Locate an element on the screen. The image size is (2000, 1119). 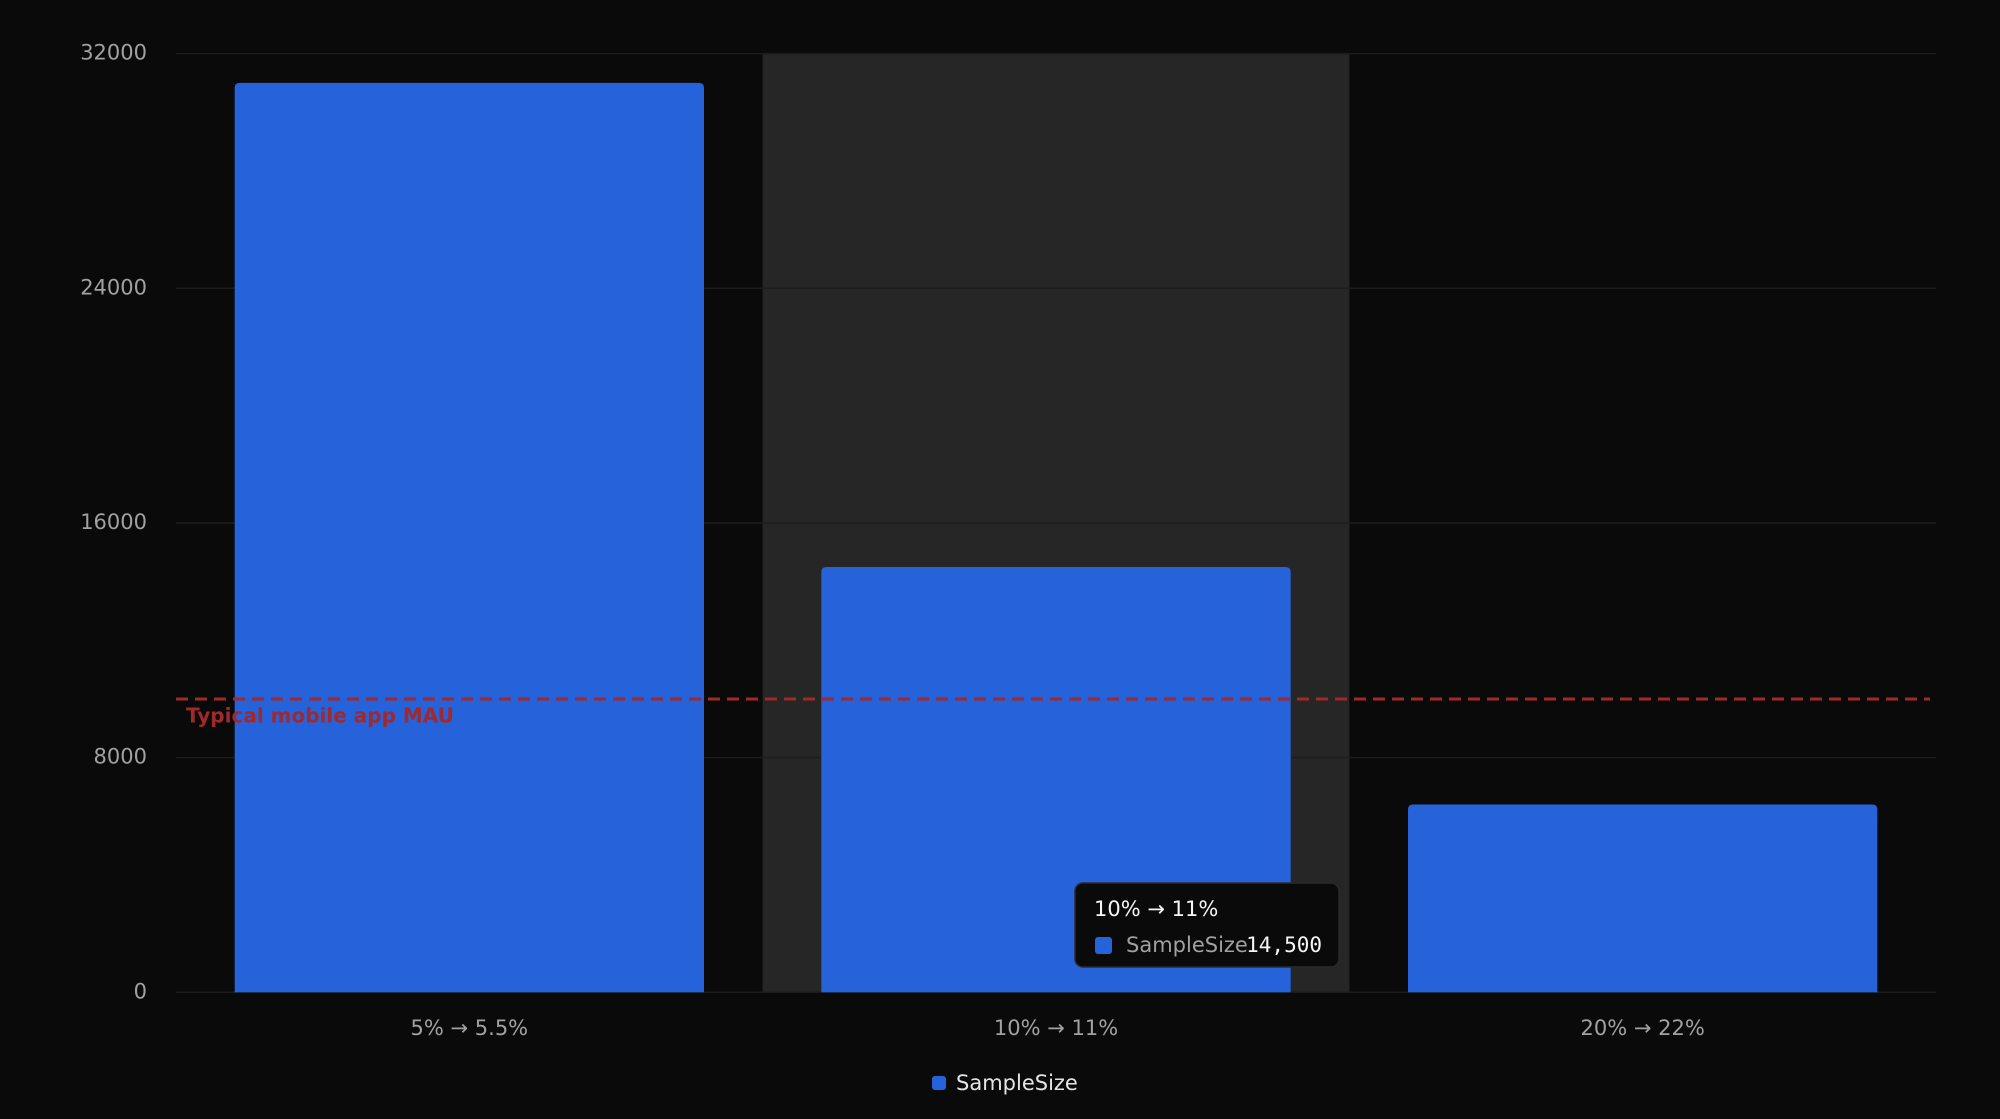
x-tick-label: 5% → 5.5% is located at coordinates (470, 1028).